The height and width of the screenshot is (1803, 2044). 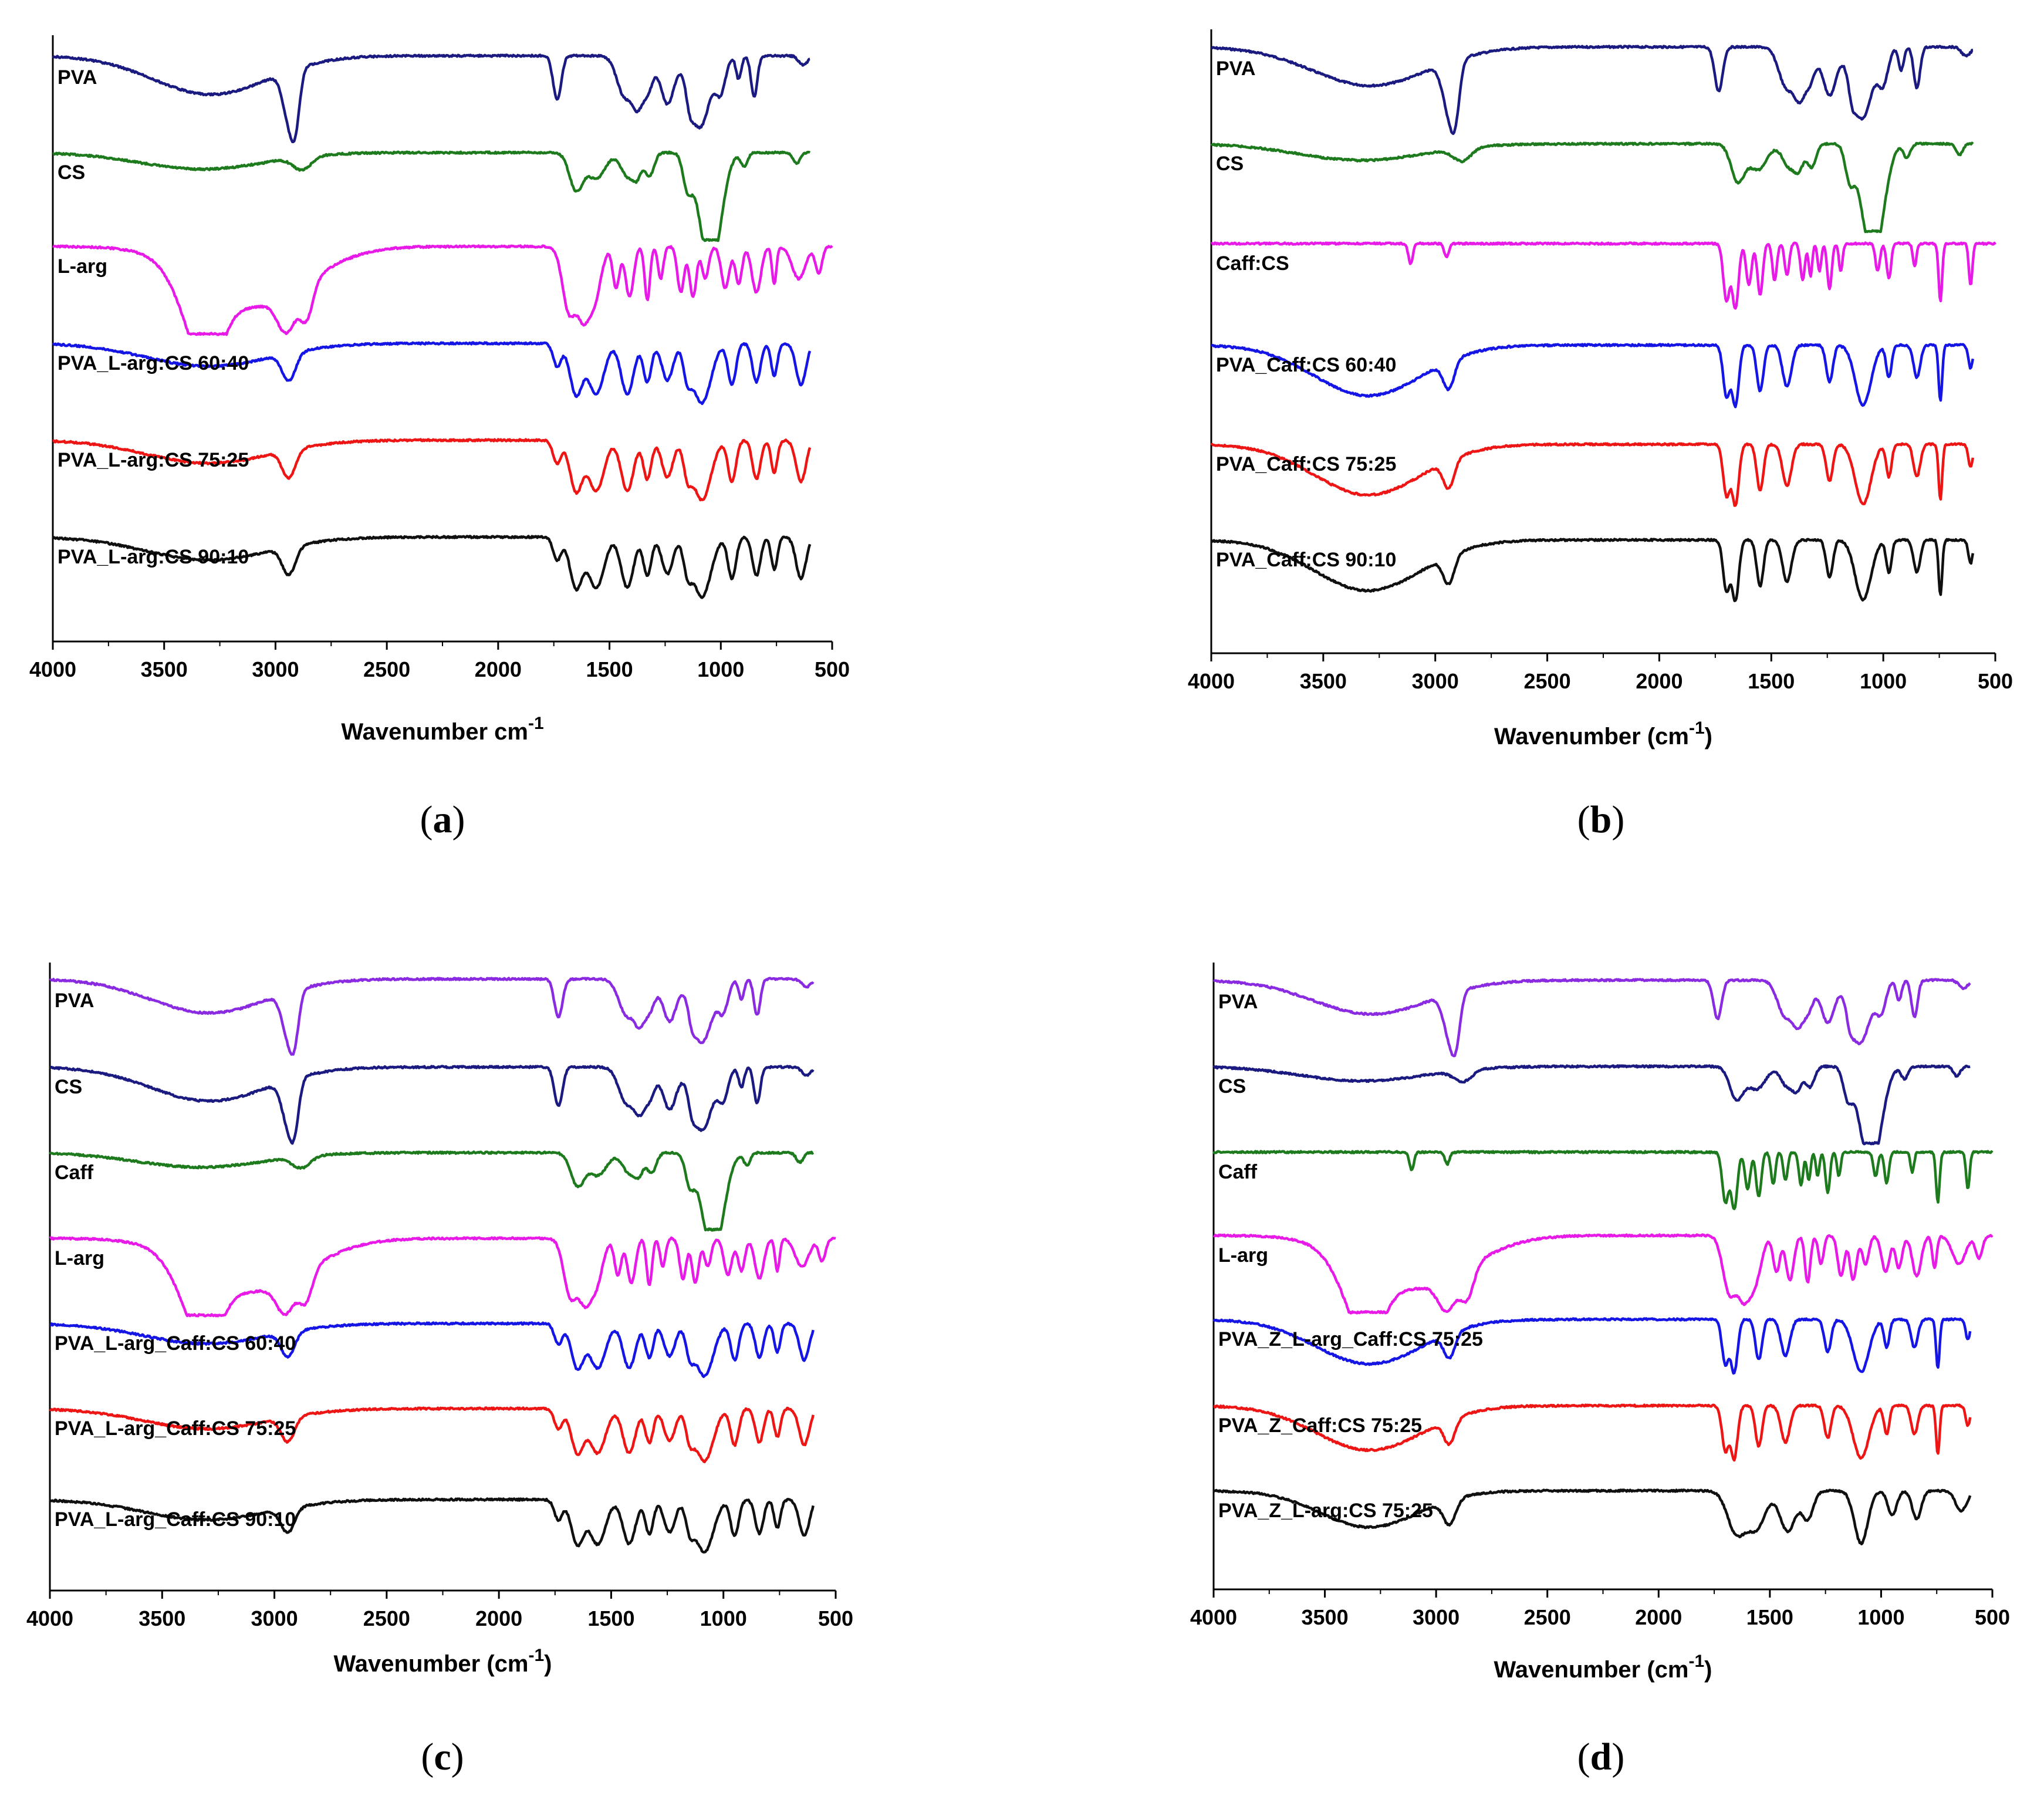 I want to click on series-label: PVA_L-arg_Caff:CS 90:10, so click(x=175, y=1519).